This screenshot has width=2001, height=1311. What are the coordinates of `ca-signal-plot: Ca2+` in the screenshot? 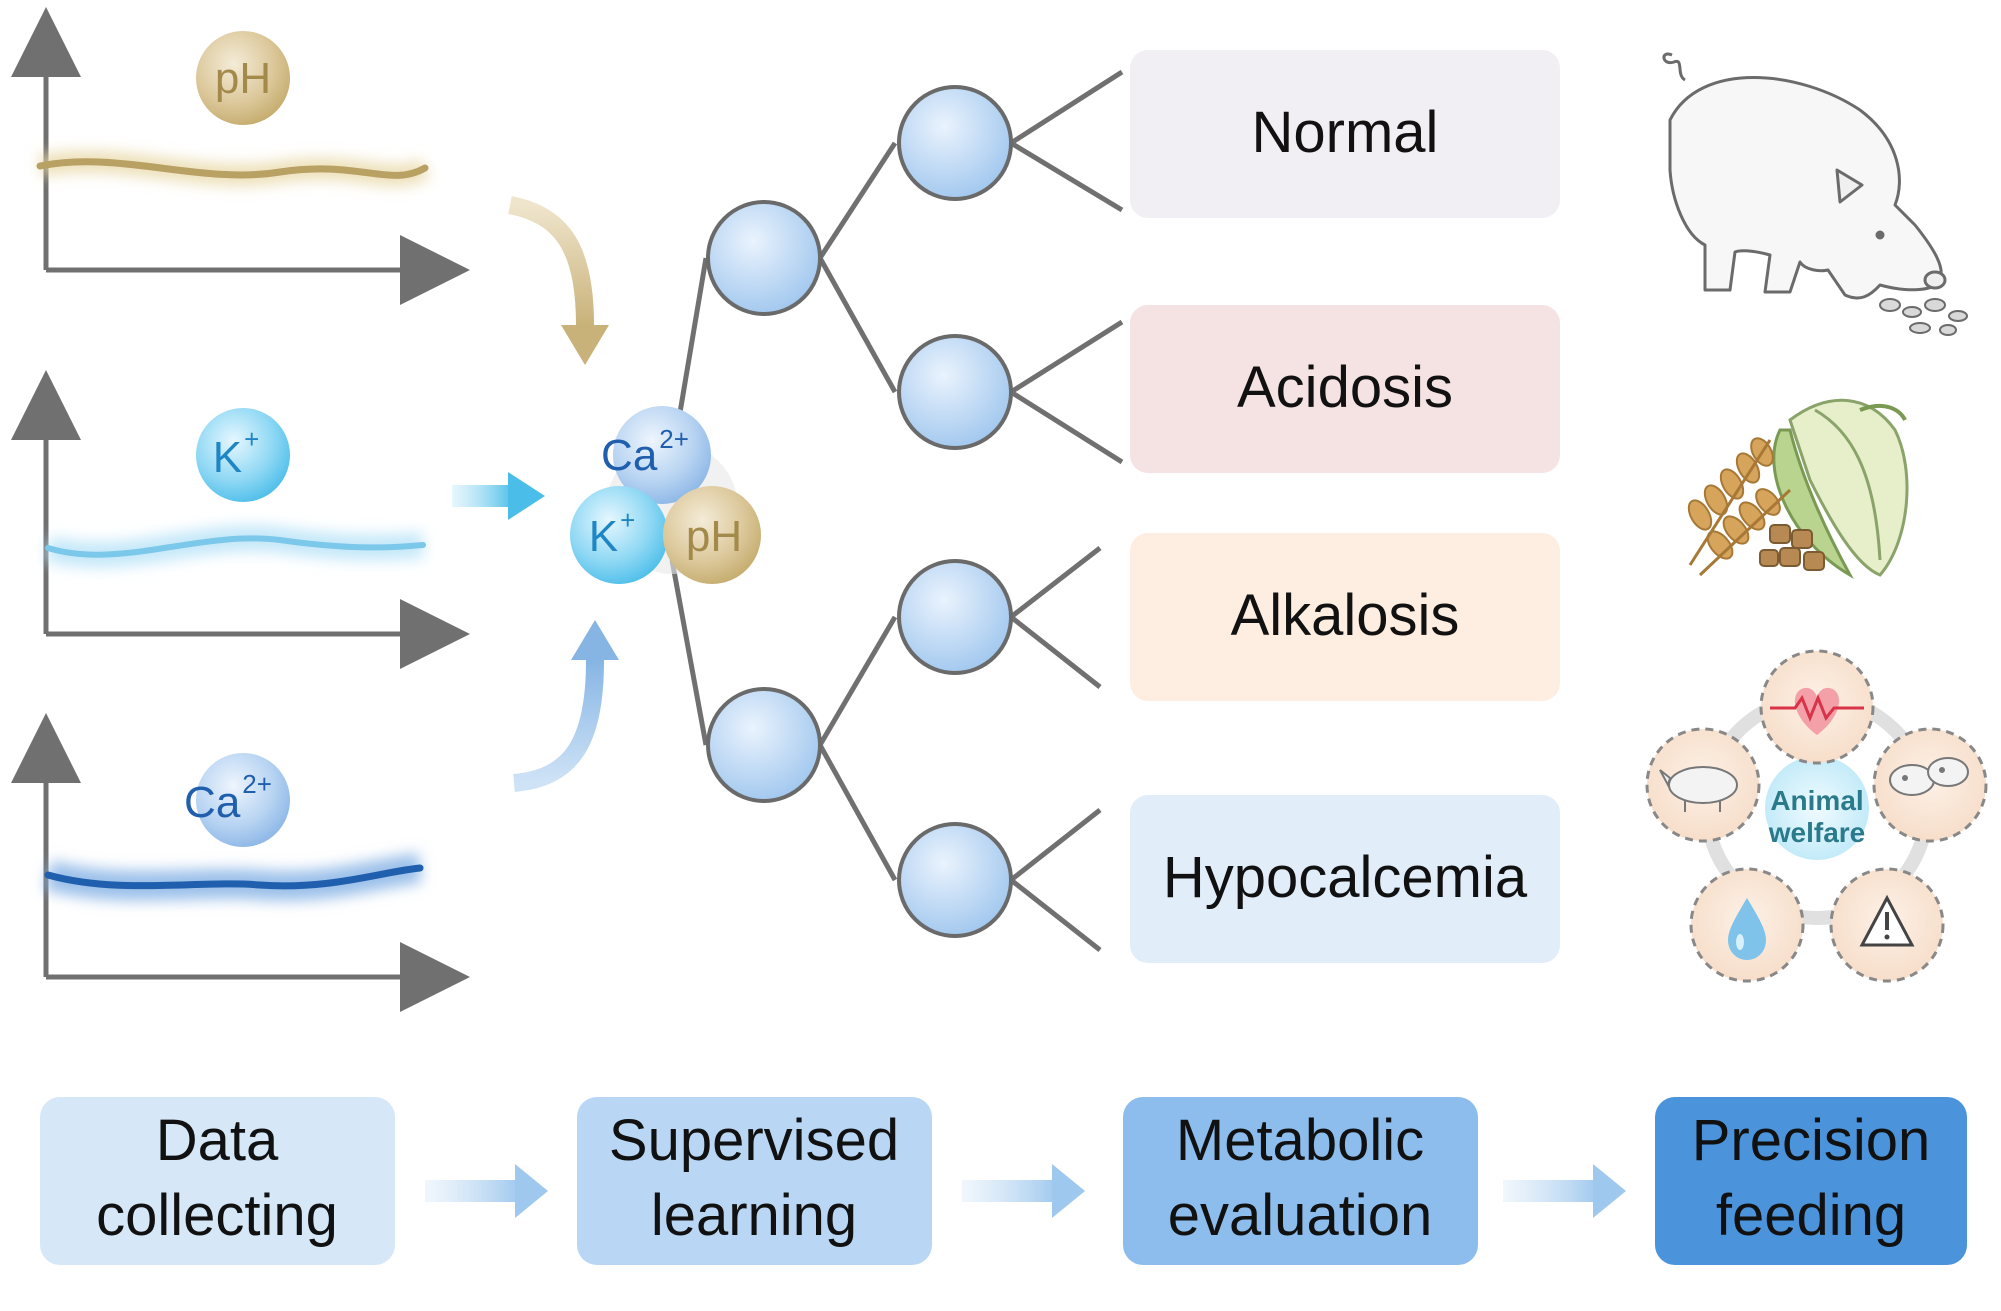 It's located at (240, 862).